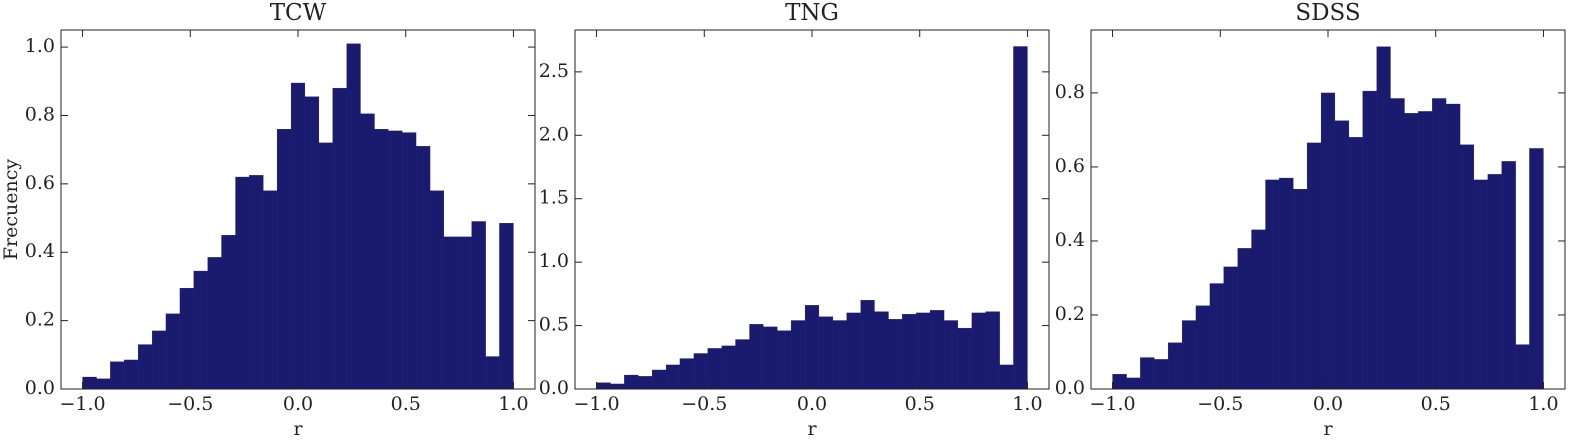  I want to click on x-tick-label: 0.5, so click(920, 404).